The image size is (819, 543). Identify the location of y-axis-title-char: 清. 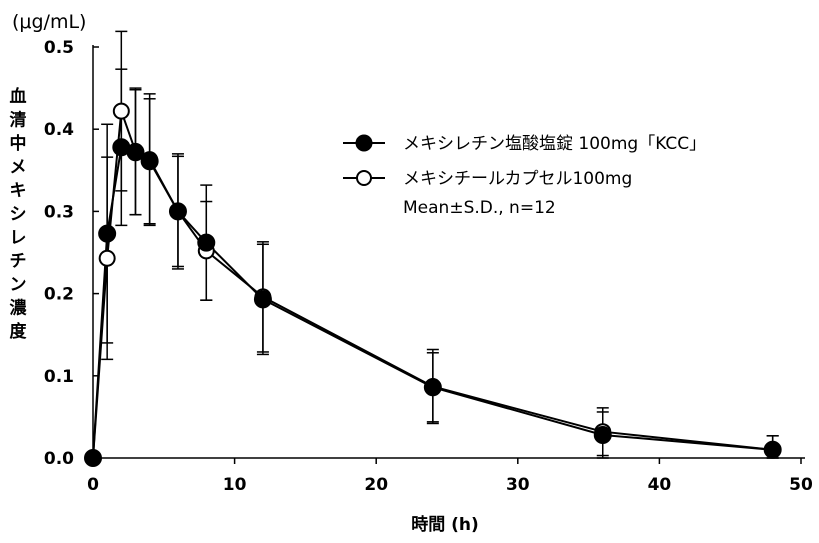
(18, 120).